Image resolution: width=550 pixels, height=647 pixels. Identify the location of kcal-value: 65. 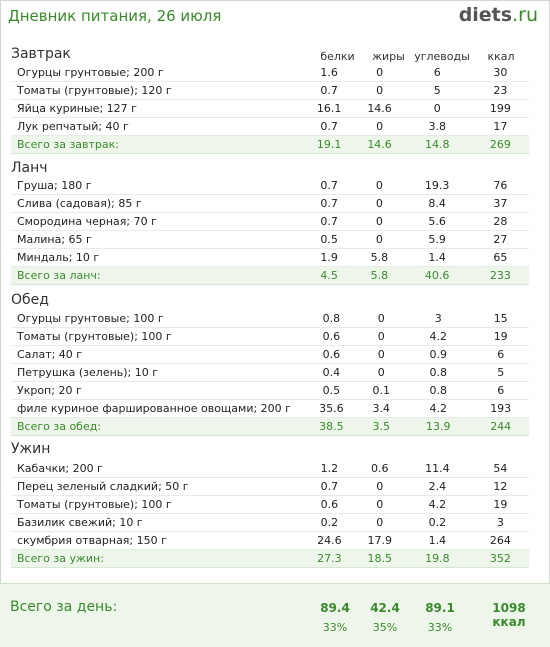
(500, 257).